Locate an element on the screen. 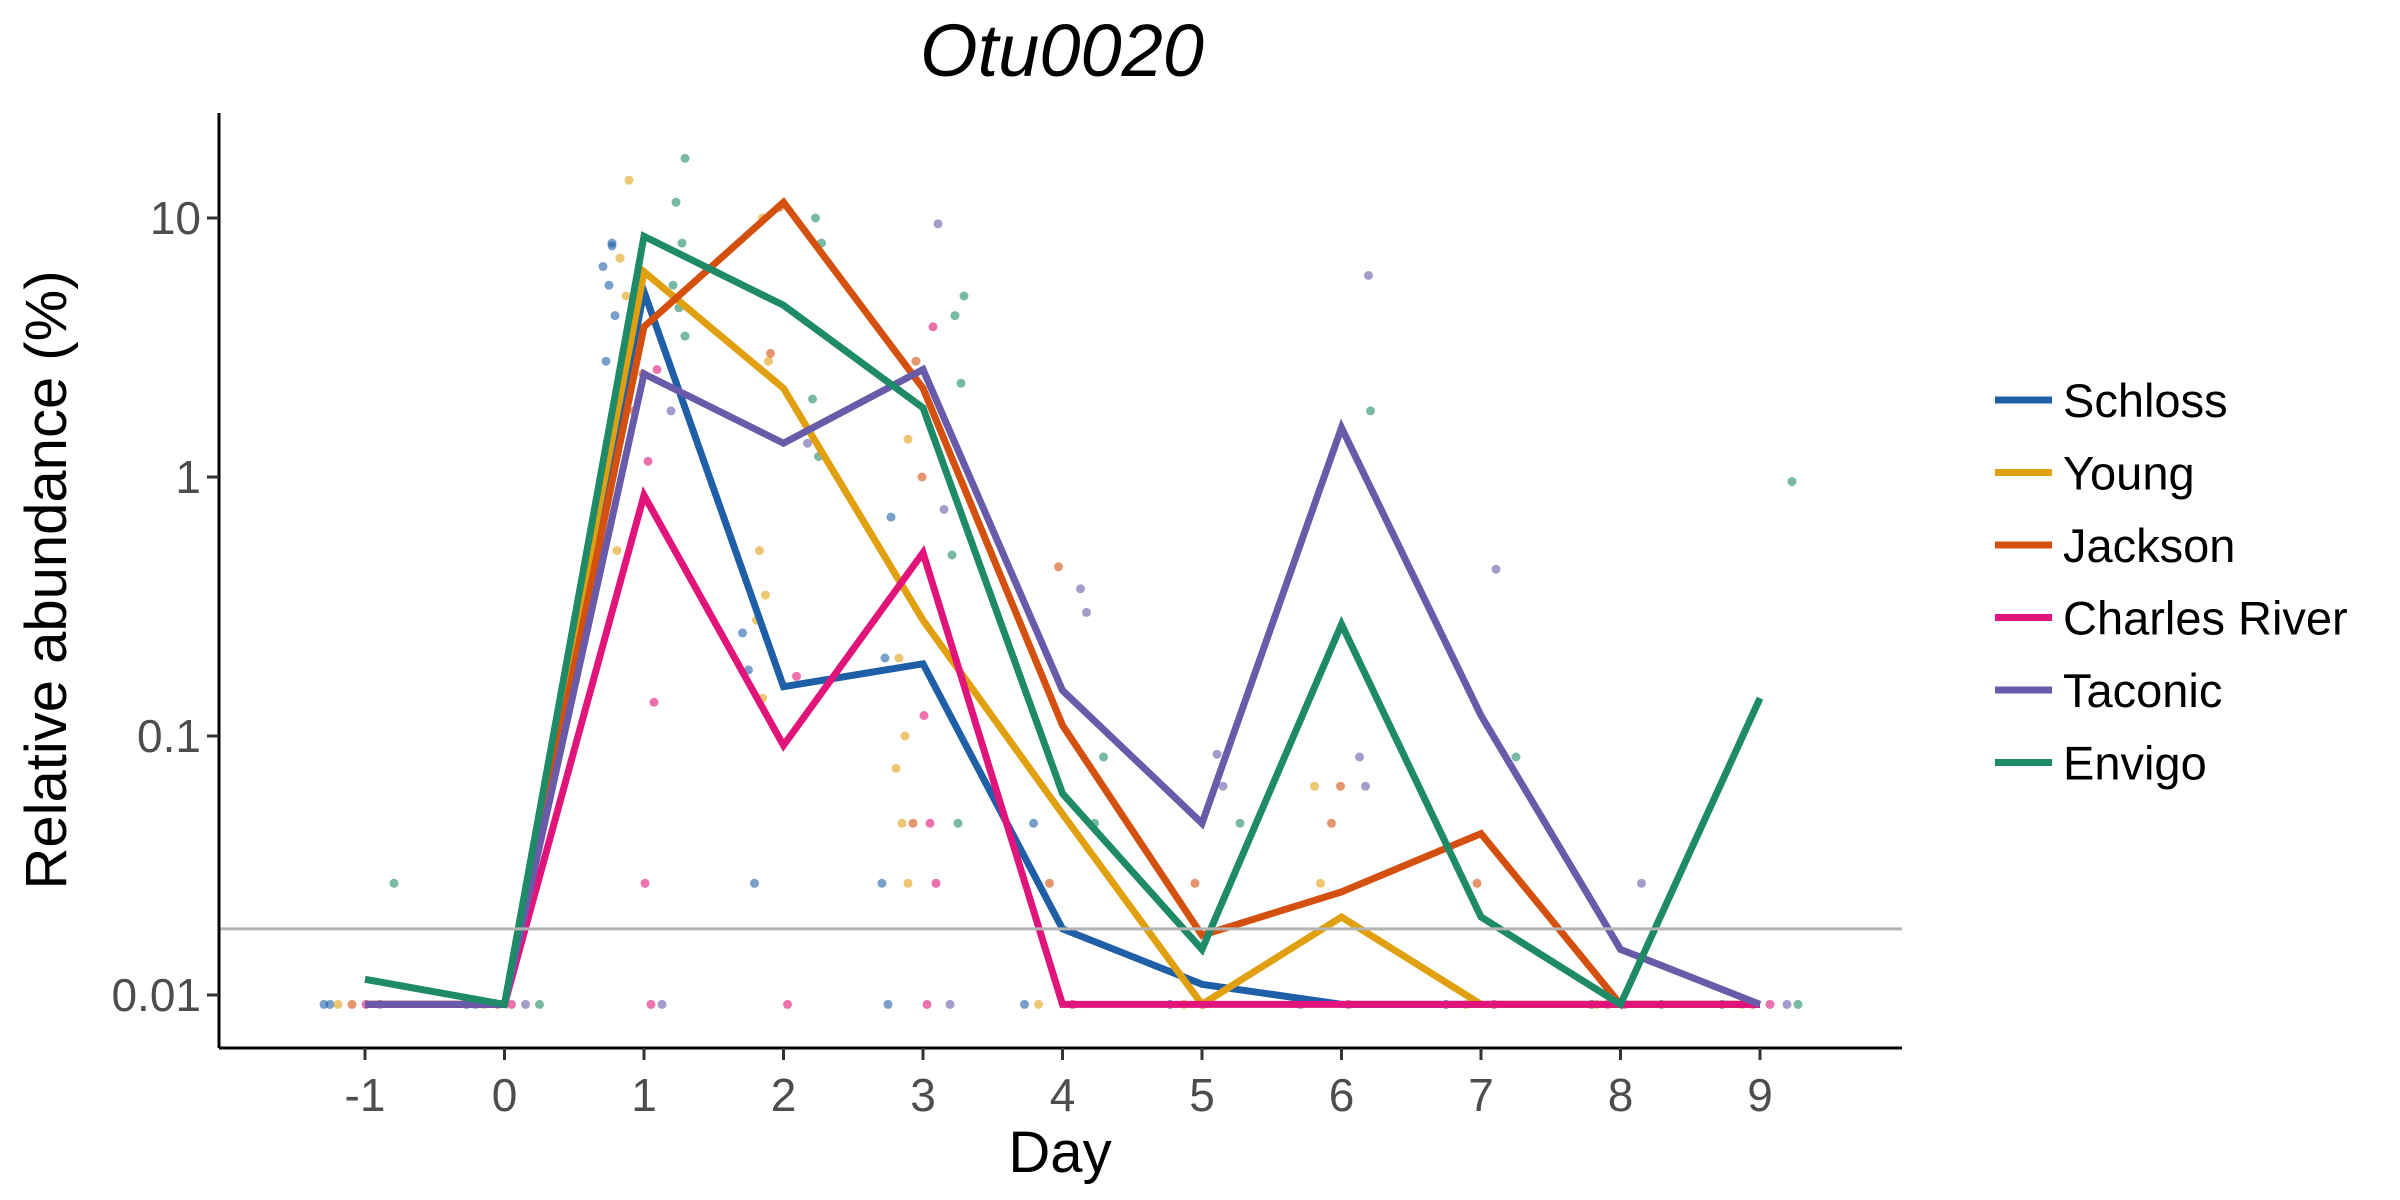 The width and height of the screenshot is (2400, 1200). x-tick-label: 4 is located at coordinates (1063, 1095).